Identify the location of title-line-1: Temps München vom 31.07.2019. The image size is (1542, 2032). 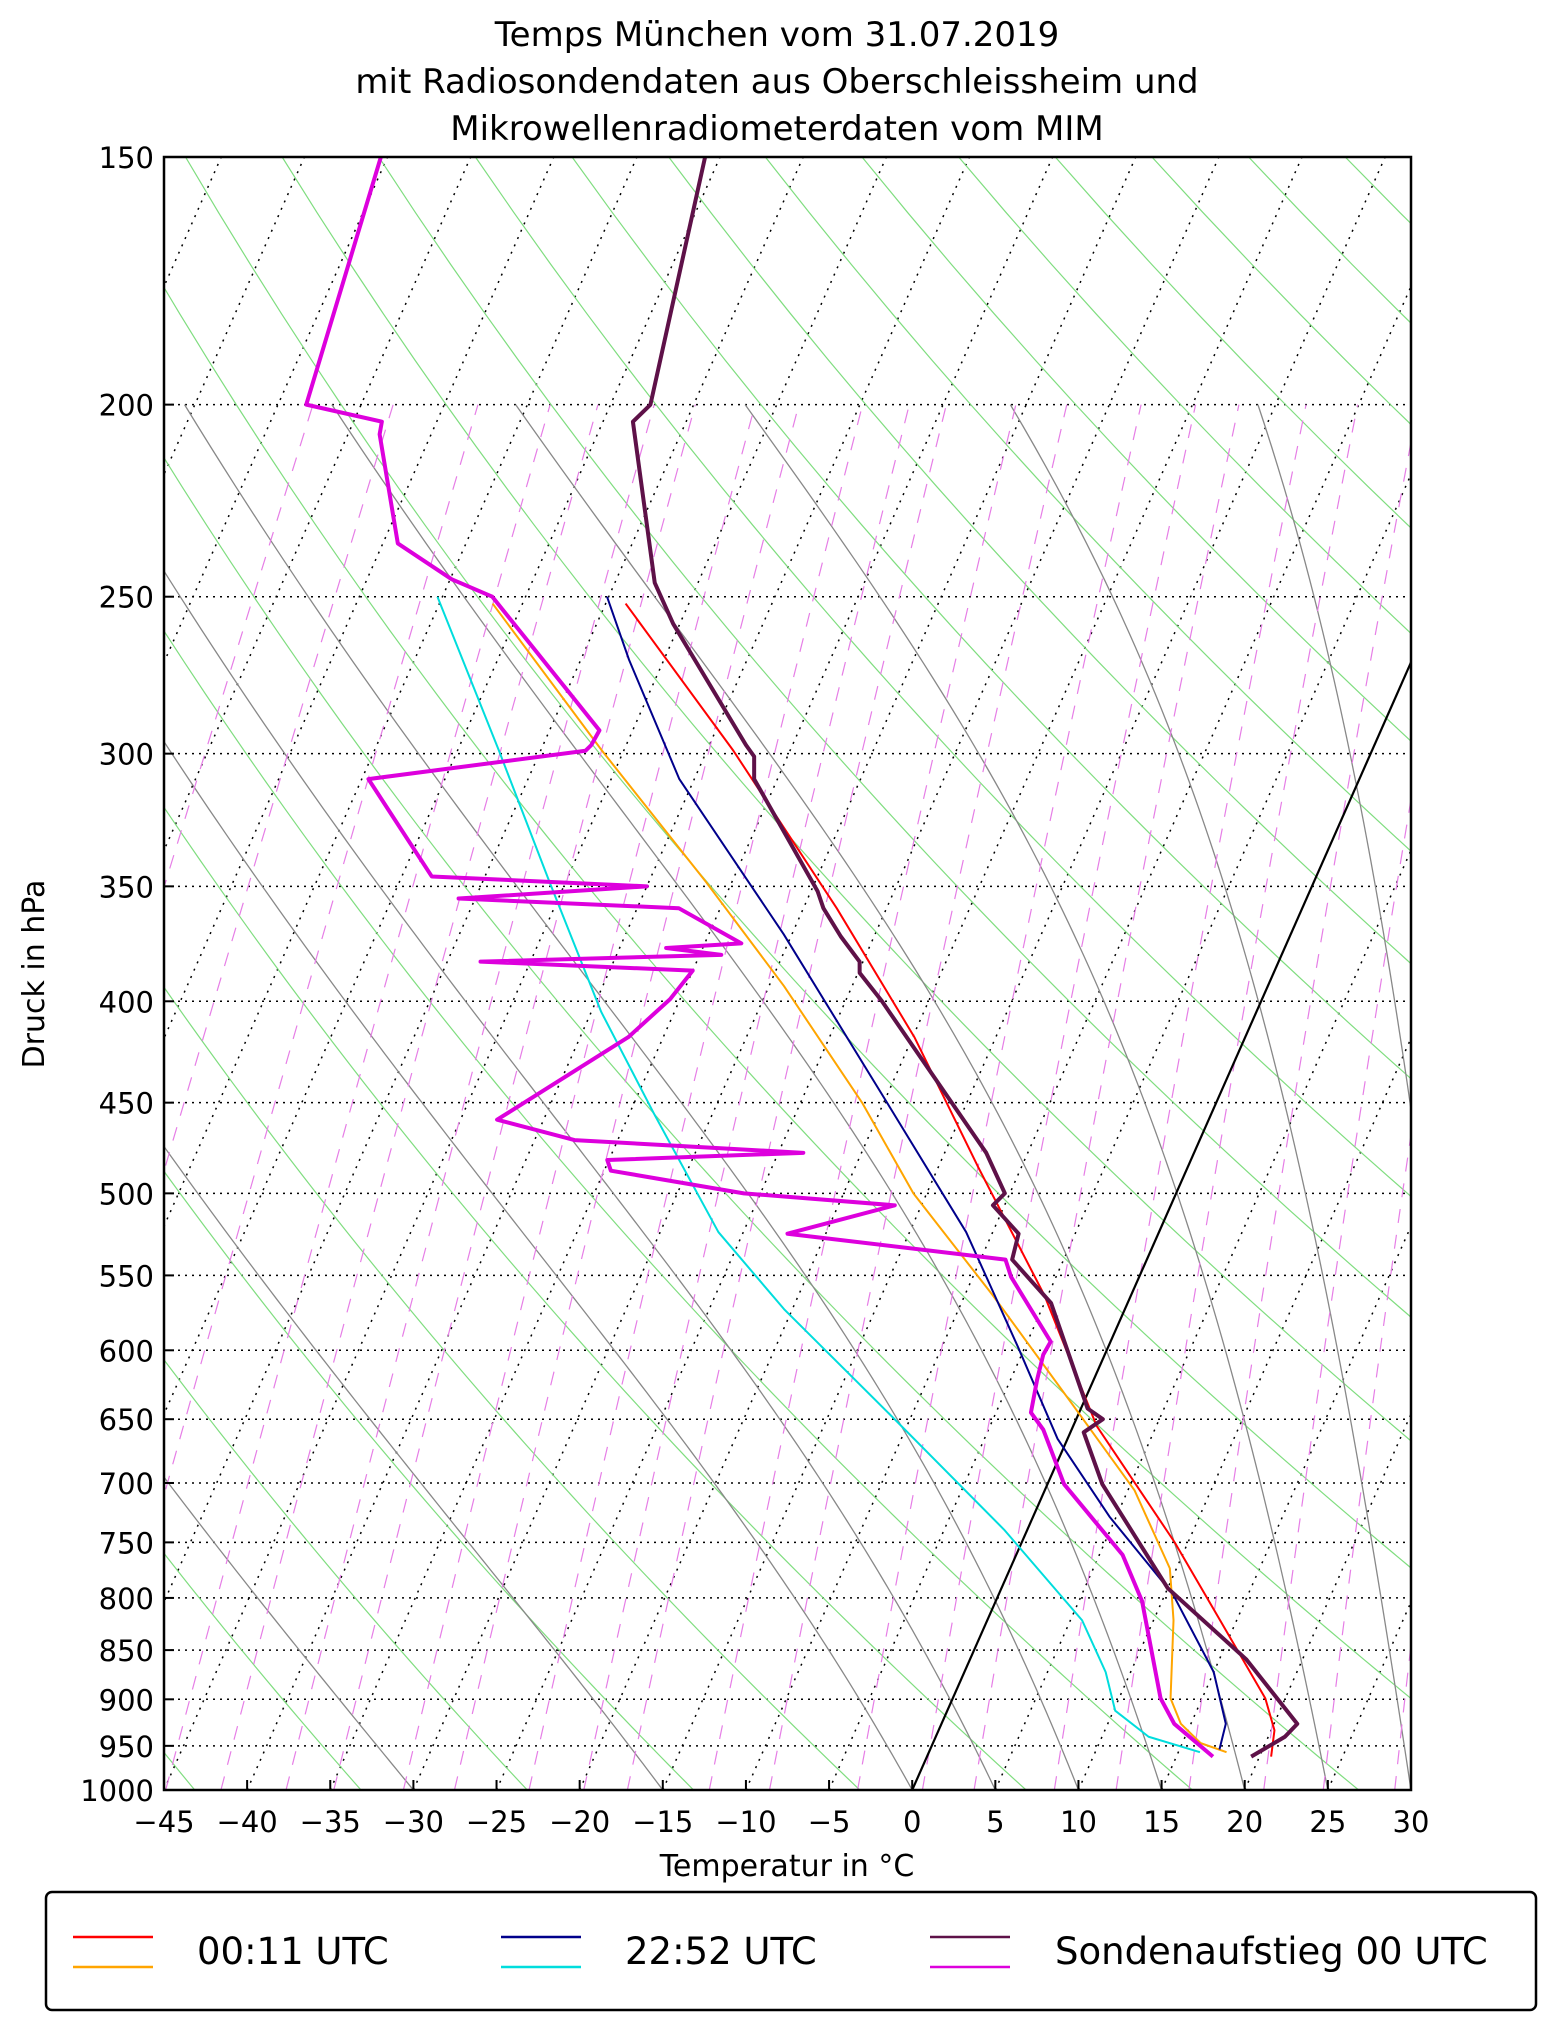
(777, 35).